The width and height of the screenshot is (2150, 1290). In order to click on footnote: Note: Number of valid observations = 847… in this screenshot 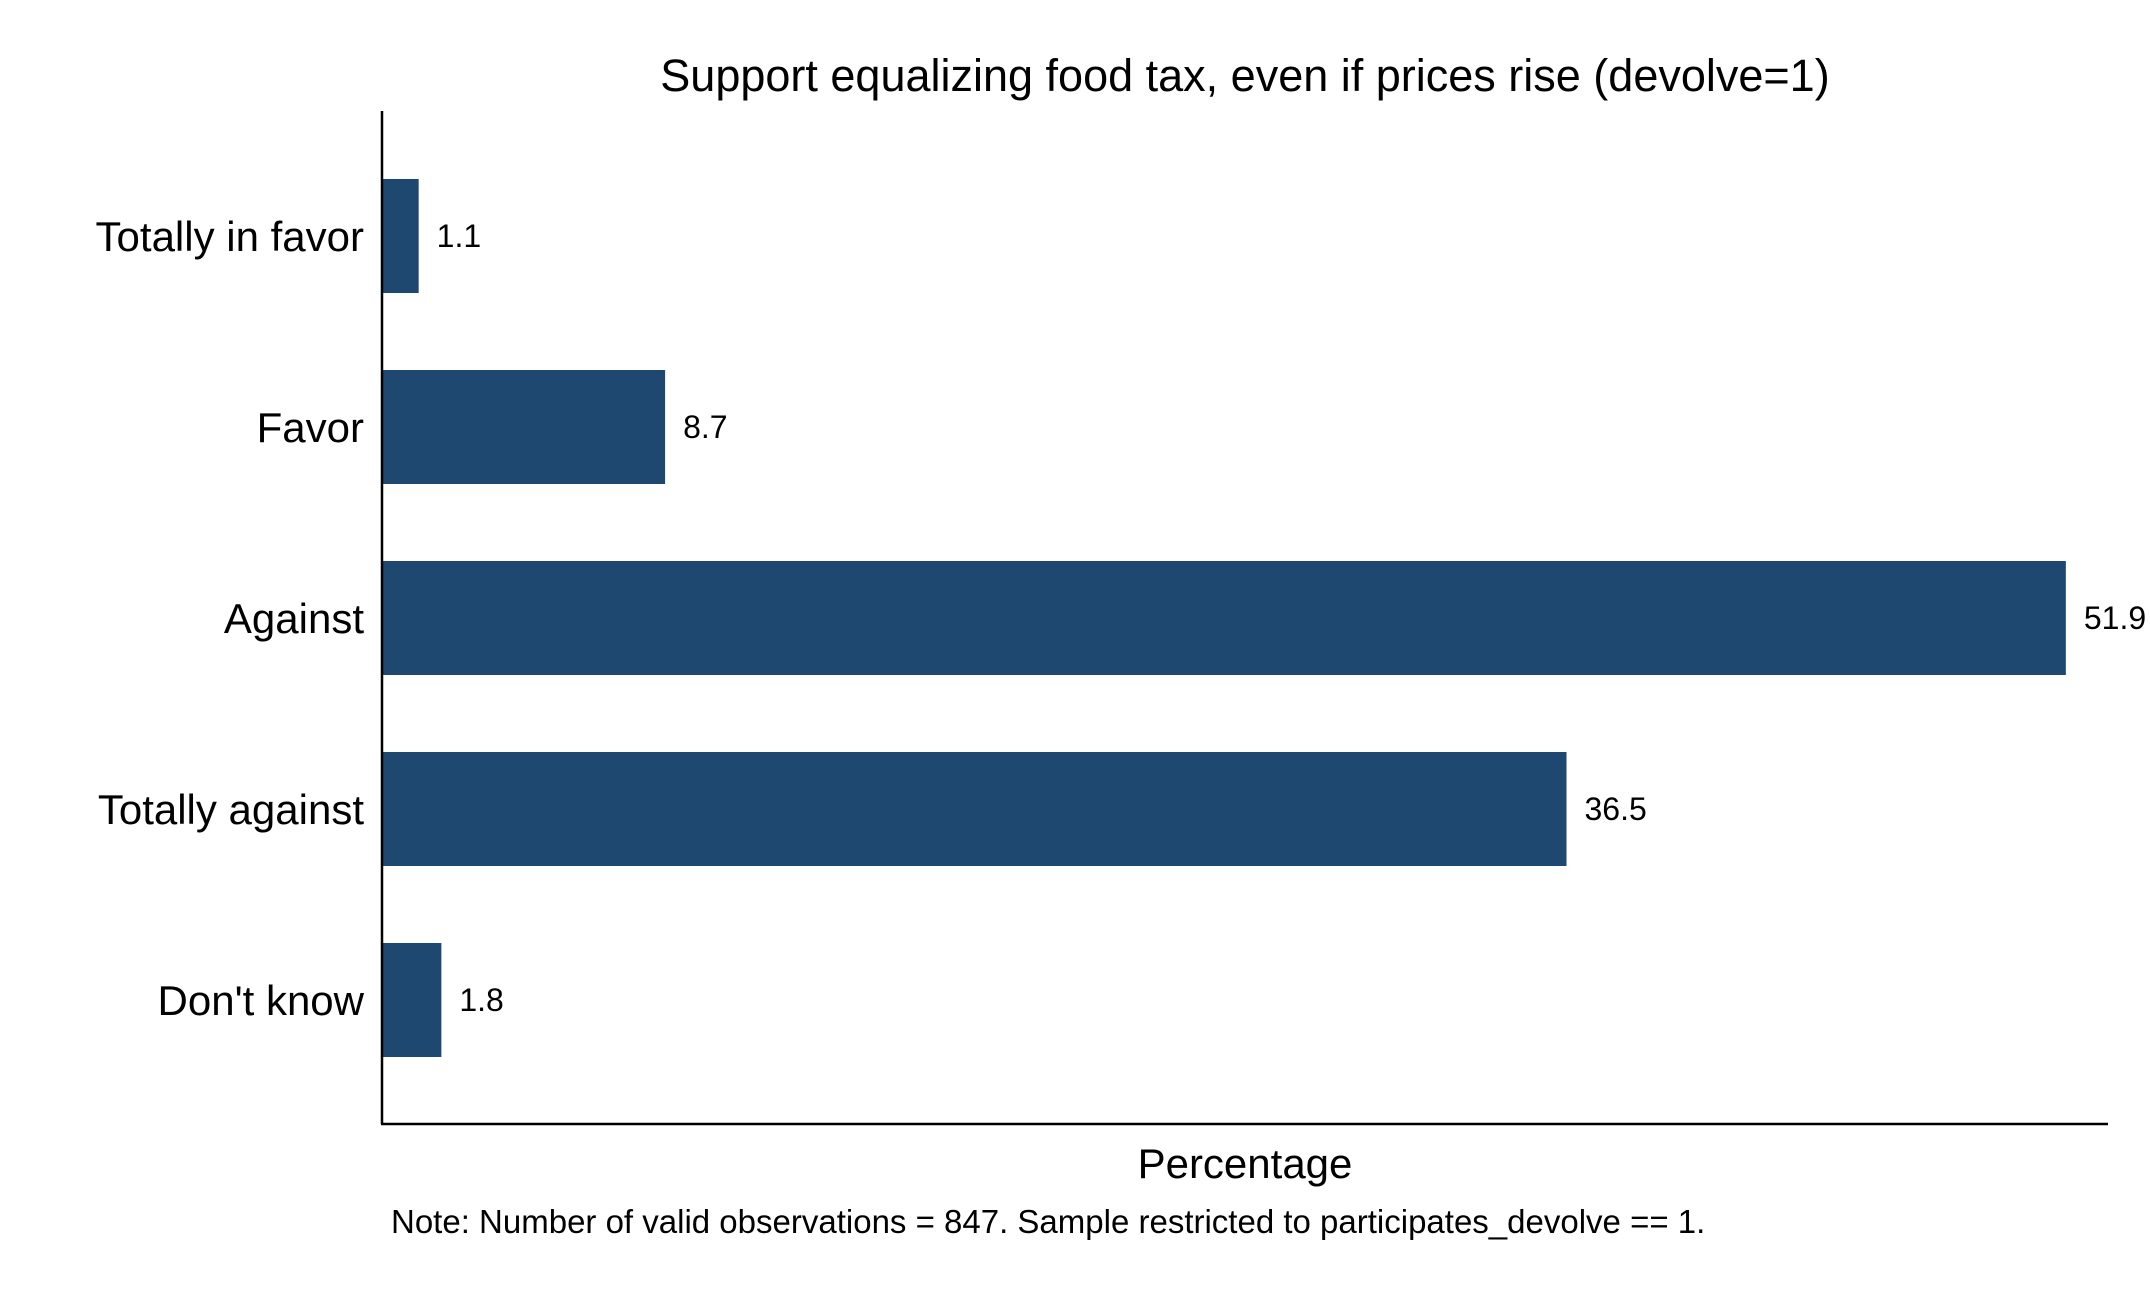, I will do `click(1048, 1221)`.